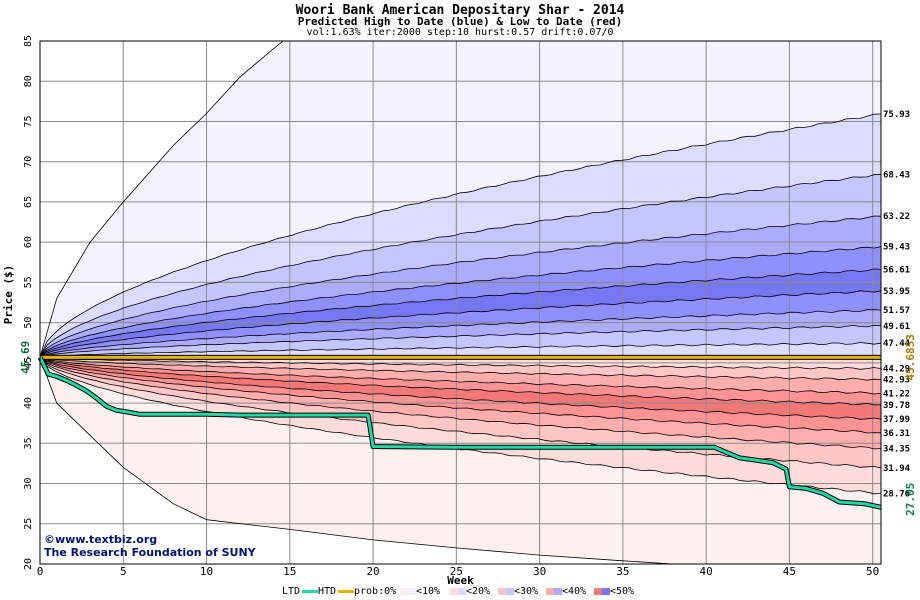  I want to click on last-ltd-label: 27.05, so click(910, 499).